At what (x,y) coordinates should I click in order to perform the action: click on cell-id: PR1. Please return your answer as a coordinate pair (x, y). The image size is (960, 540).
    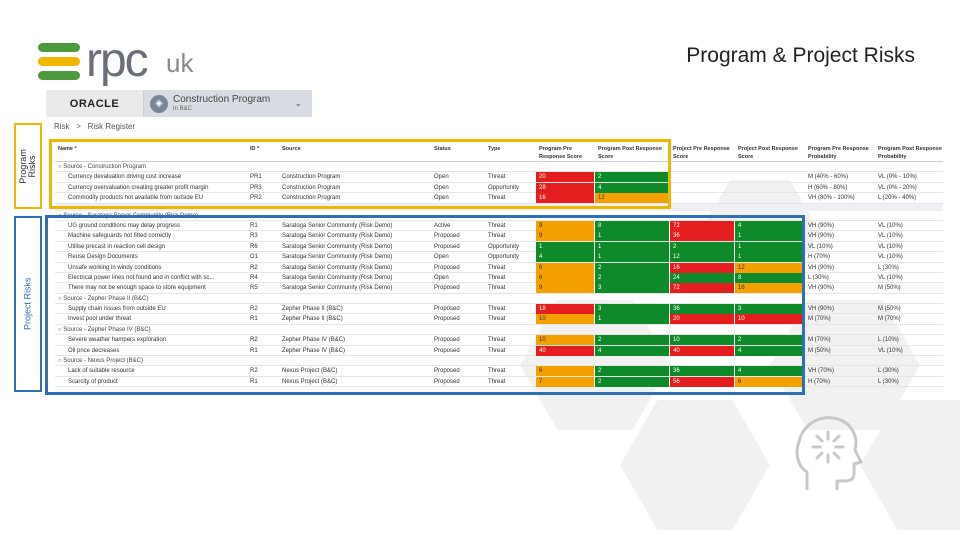
    Looking at the image, I should click on (256, 177).